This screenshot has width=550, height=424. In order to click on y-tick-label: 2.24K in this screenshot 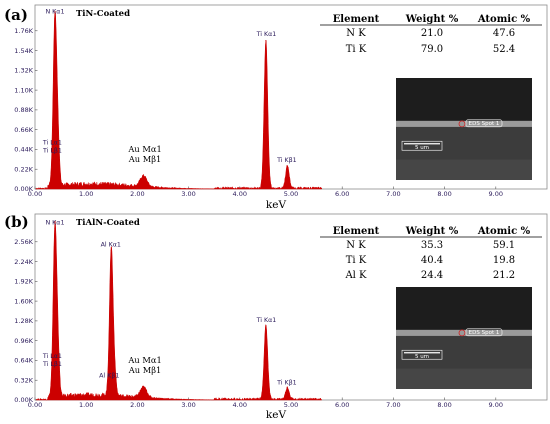, I will do `click(23, 262)`.